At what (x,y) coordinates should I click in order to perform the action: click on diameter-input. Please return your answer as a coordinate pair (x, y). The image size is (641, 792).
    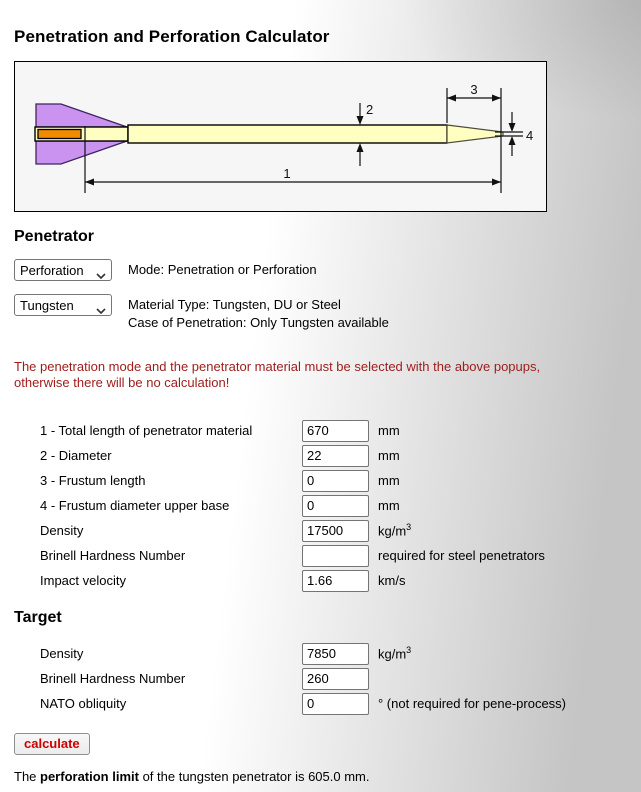
    Looking at the image, I should click on (335, 455).